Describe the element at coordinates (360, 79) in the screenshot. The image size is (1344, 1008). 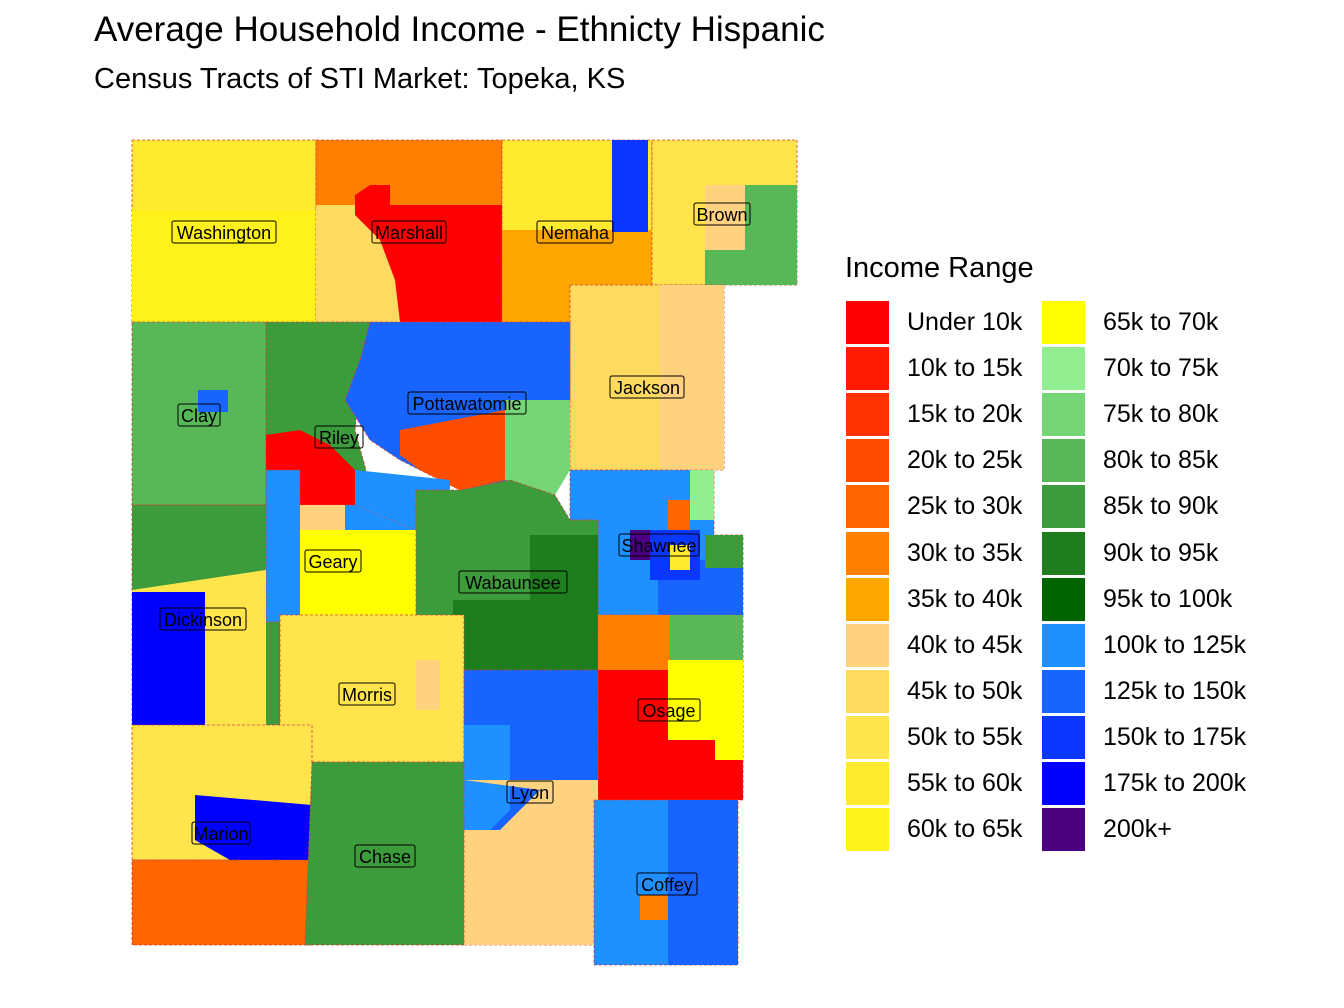
I see `map-subtitle: Census Tracts of STI Market: Topeka, KS` at that location.